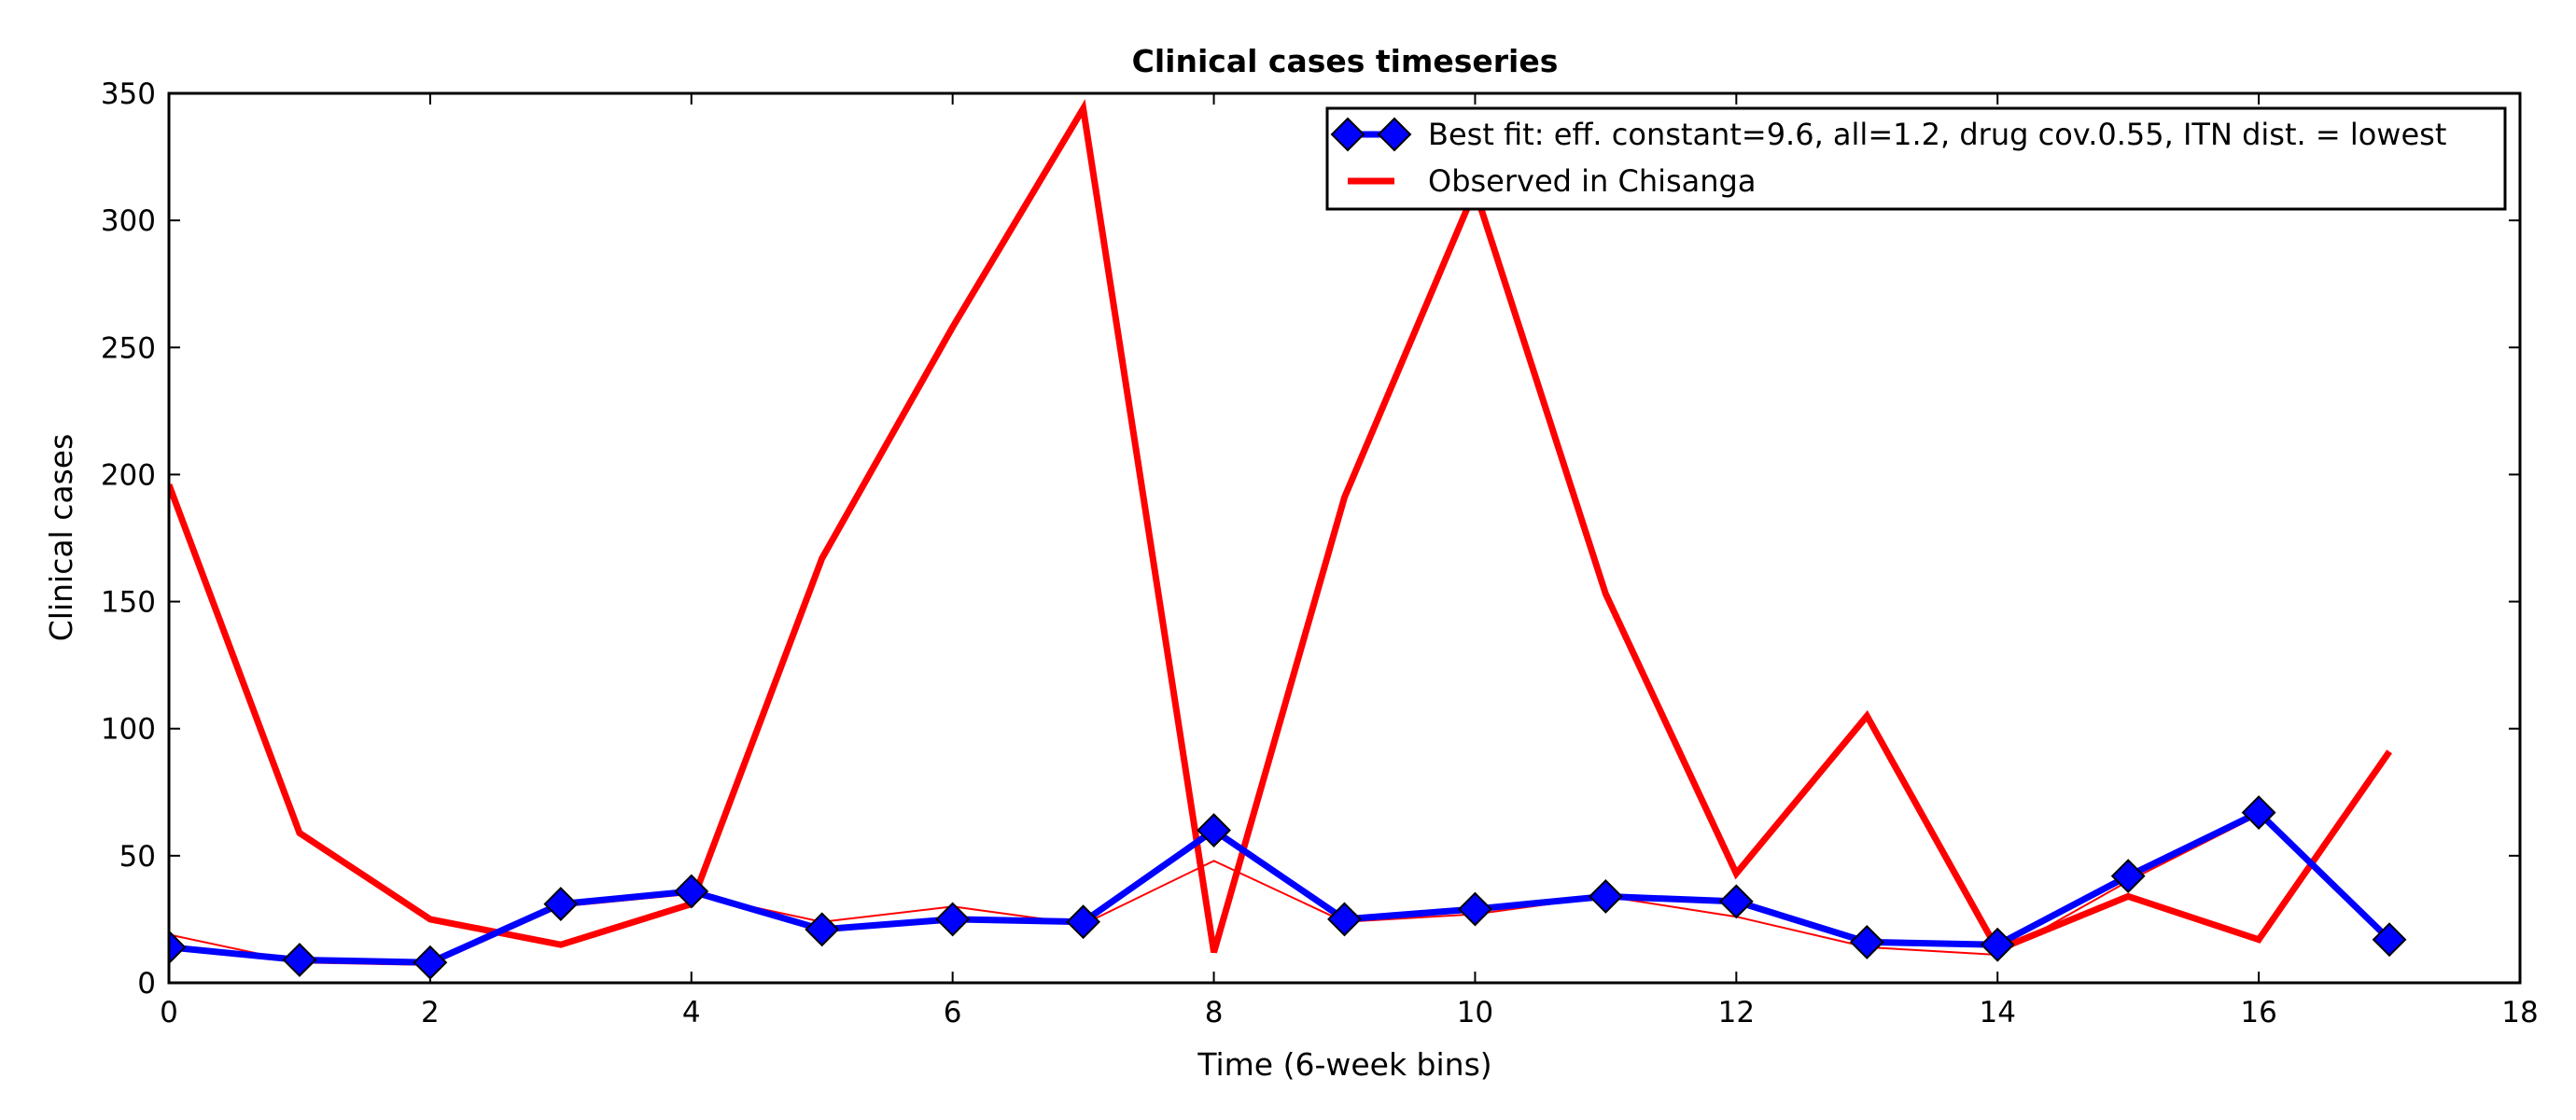 The width and height of the screenshot is (2576, 1120). What do you see at coordinates (430, 1012) in the screenshot?
I see `x-tick-label: 2` at bounding box center [430, 1012].